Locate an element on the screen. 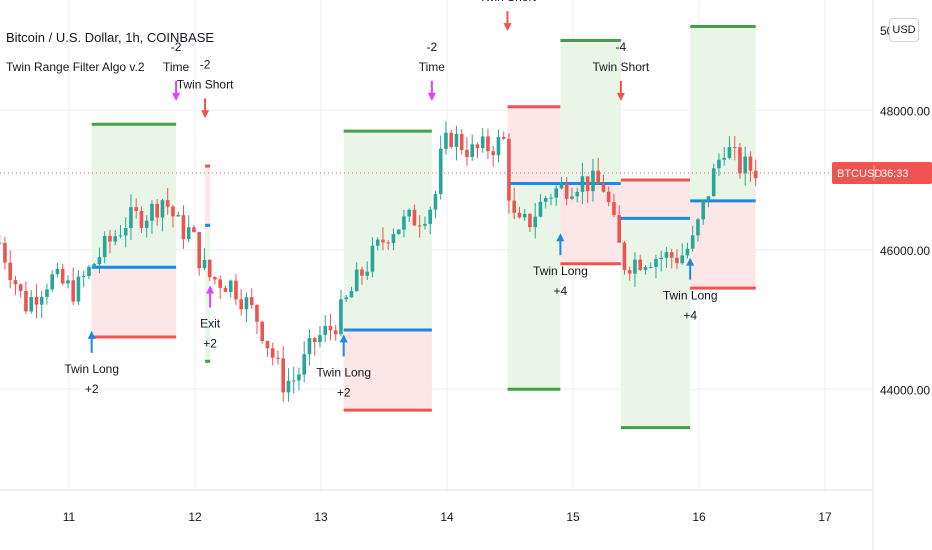 The height and width of the screenshot is (550, 932). x-tick-label: 17 is located at coordinates (825, 517).